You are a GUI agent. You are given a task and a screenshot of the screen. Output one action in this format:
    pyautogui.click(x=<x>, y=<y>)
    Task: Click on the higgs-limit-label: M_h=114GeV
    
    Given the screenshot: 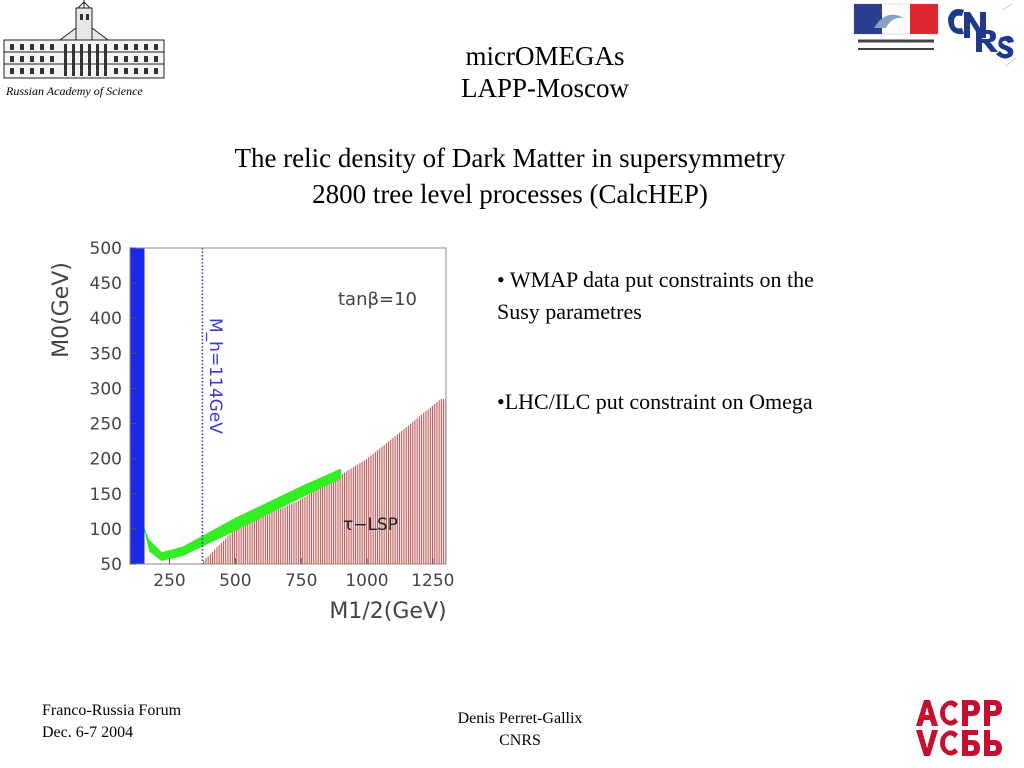 What is the action you would take?
    pyautogui.click(x=215, y=376)
    